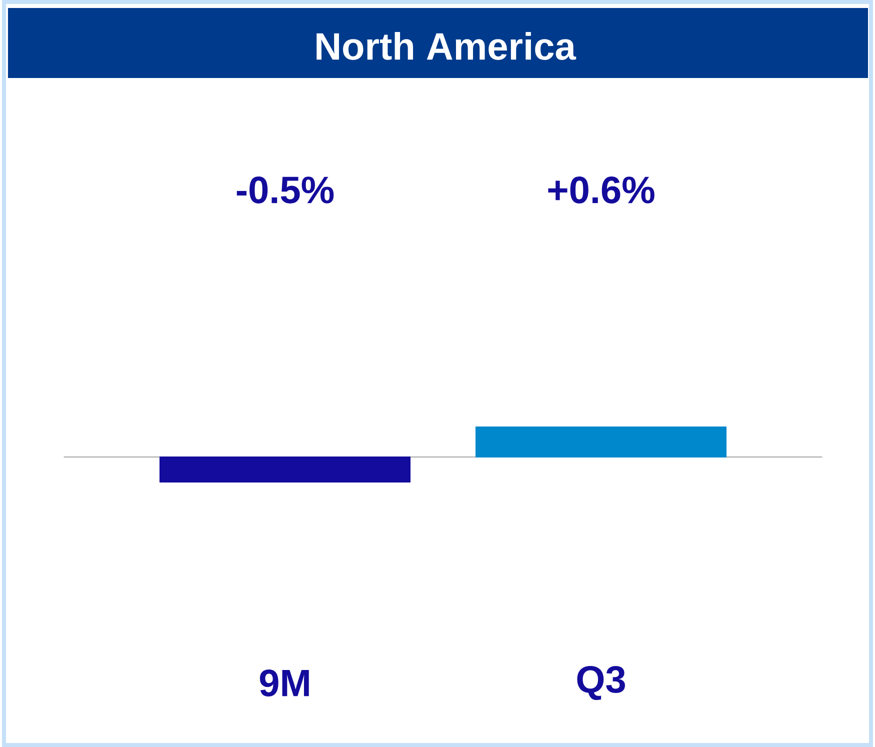 This screenshot has width=875, height=747. What do you see at coordinates (601, 190) in the screenshot?
I see `data-label: +0.6%` at bounding box center [601, 190].